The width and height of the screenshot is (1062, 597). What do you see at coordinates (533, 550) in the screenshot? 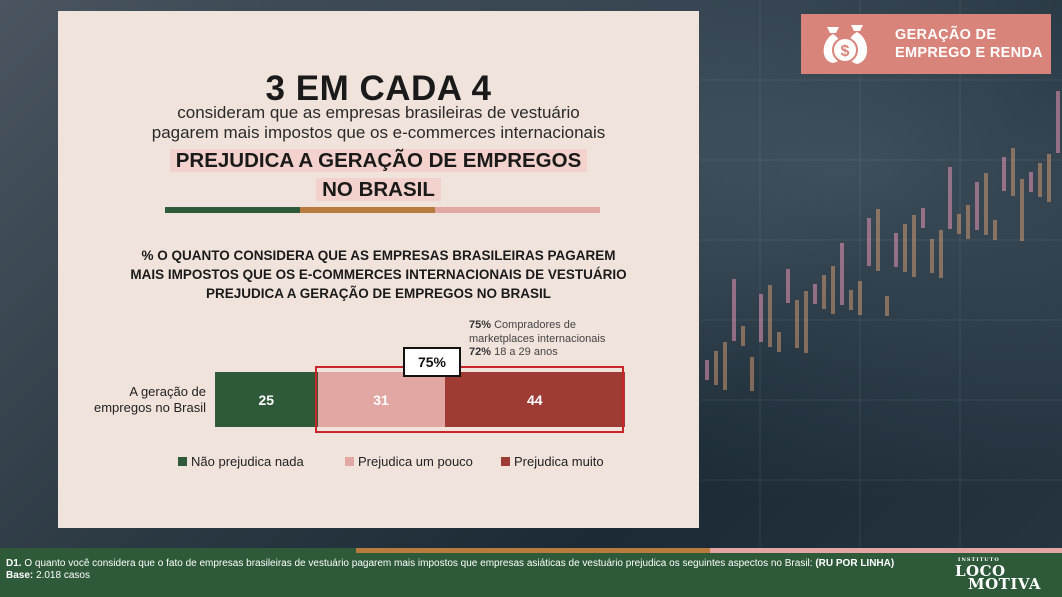
I see `footer-stripe-orange` at bounding box center [533, 550].